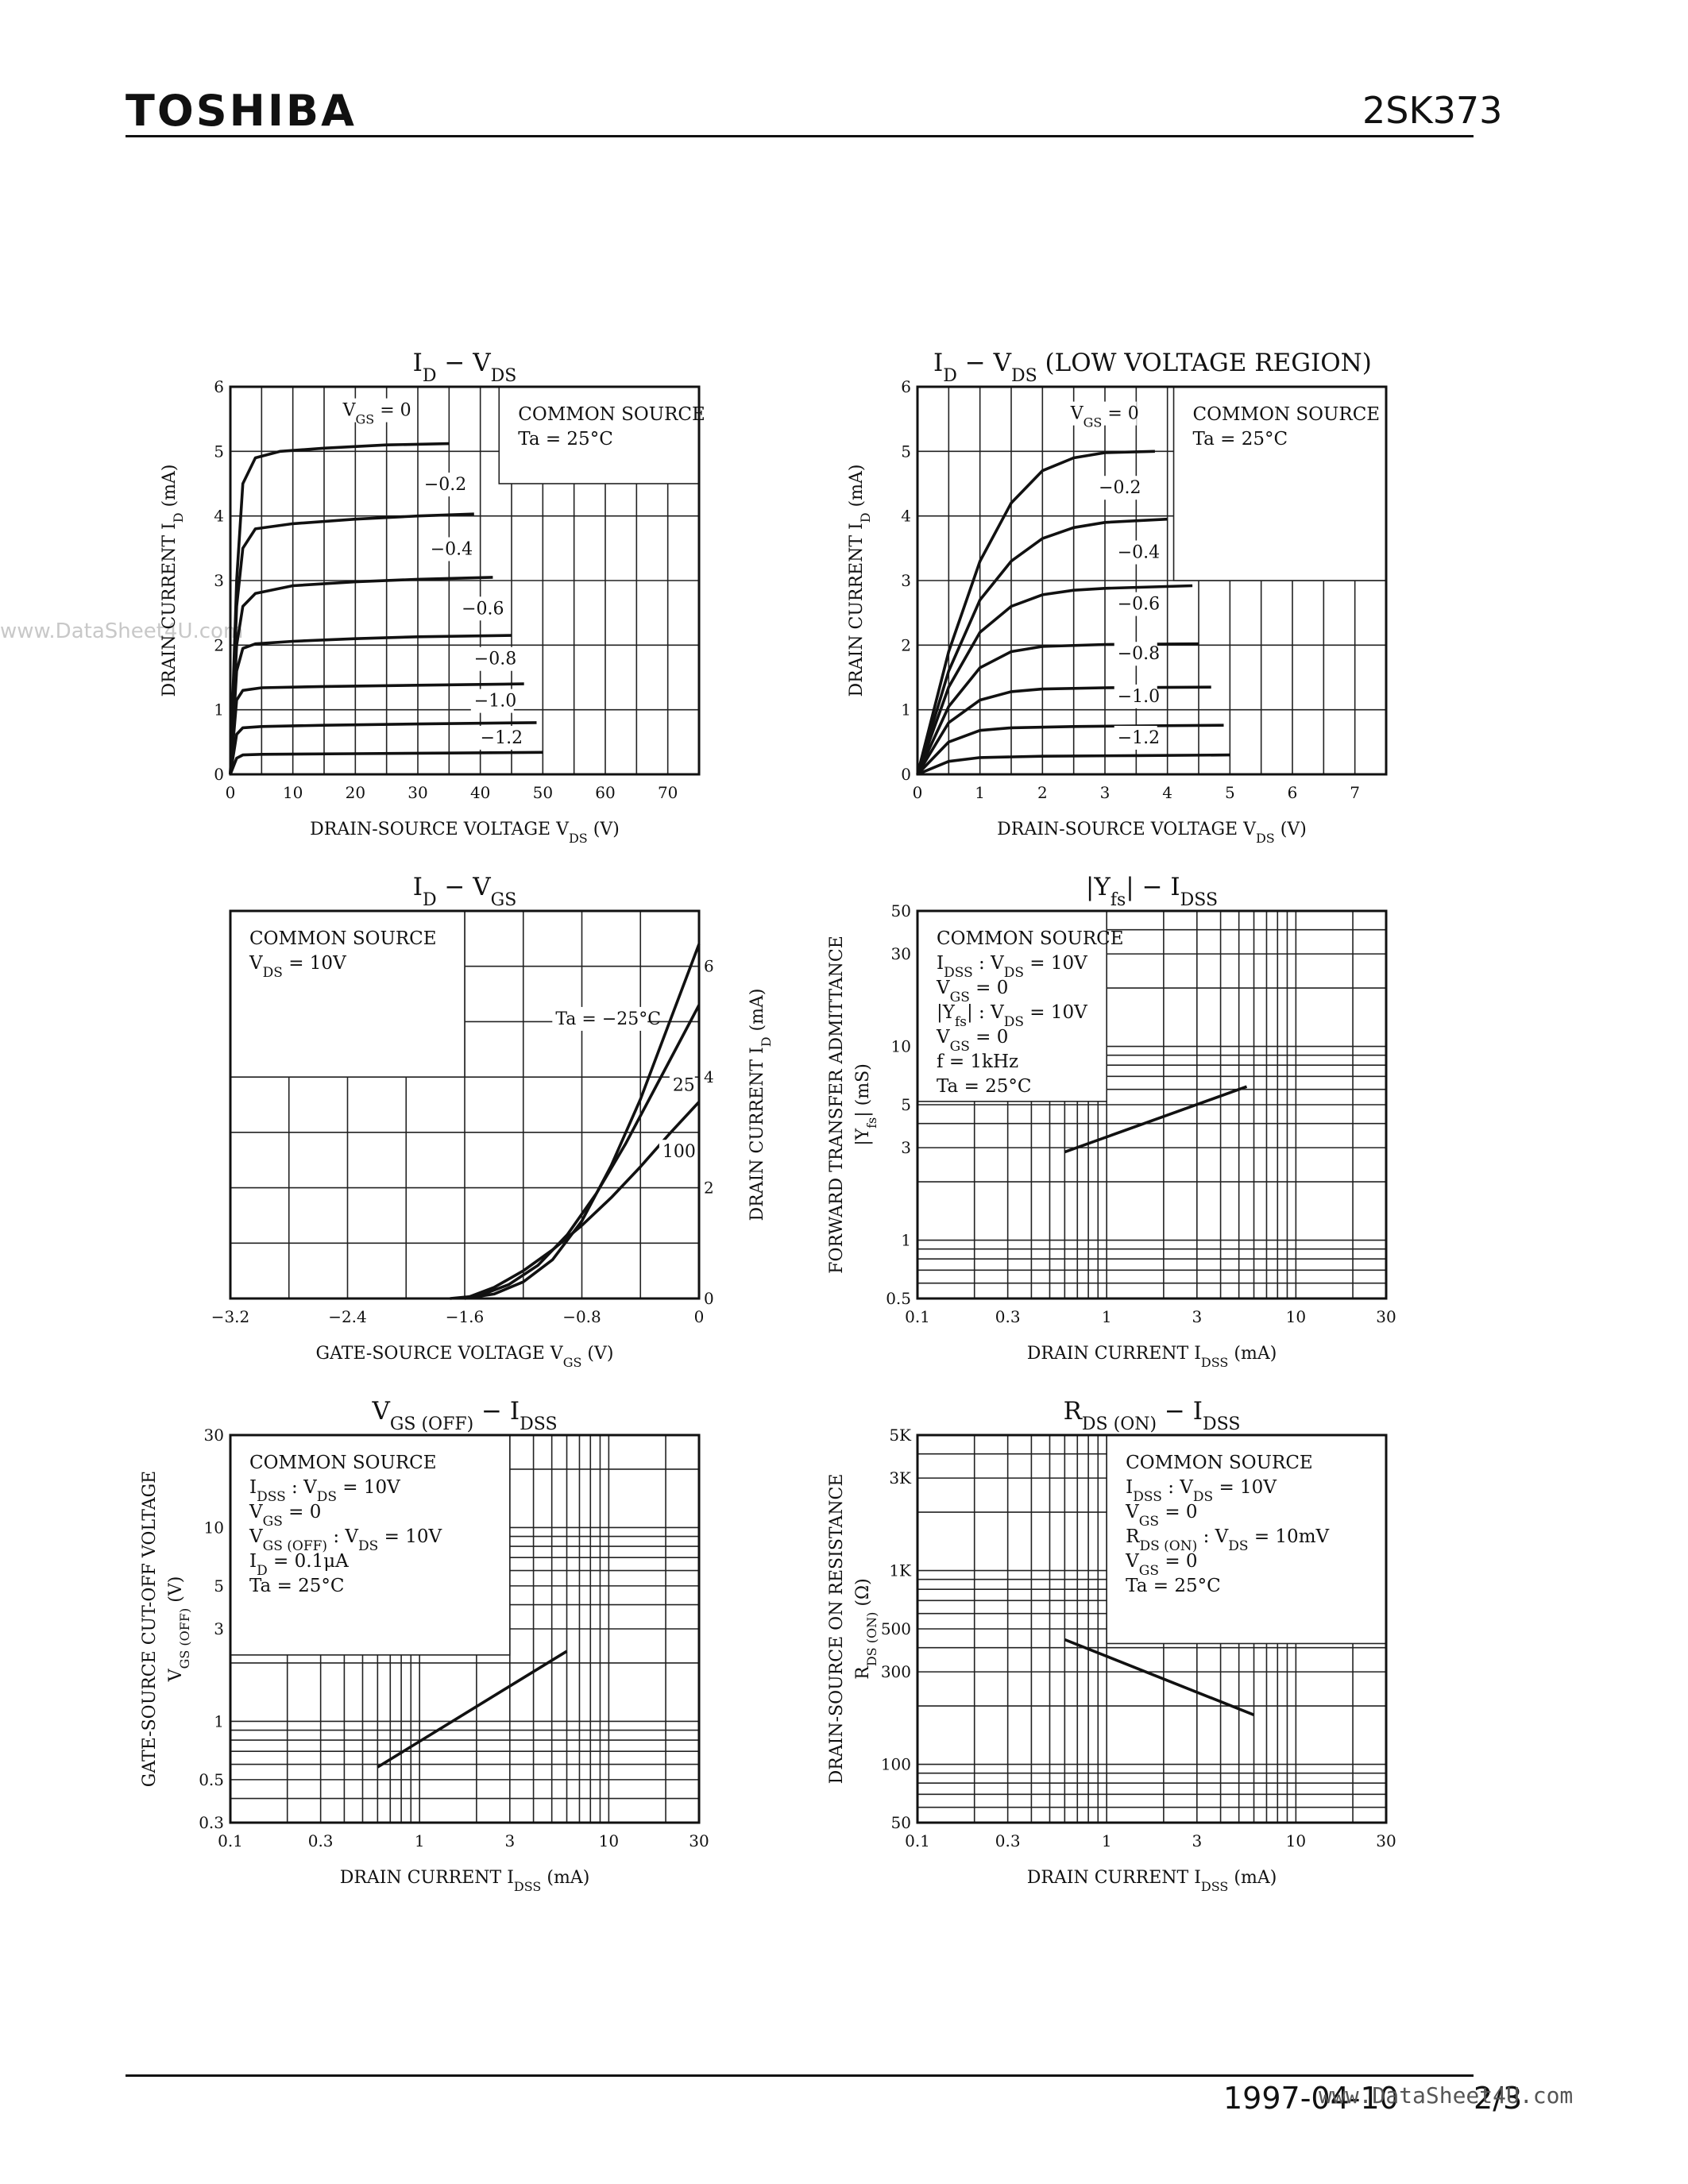  What do you see at coordinates (896, 1628) in the screenshot?
I see `y-tick-label: 500` at bounding box center [896, 1628].